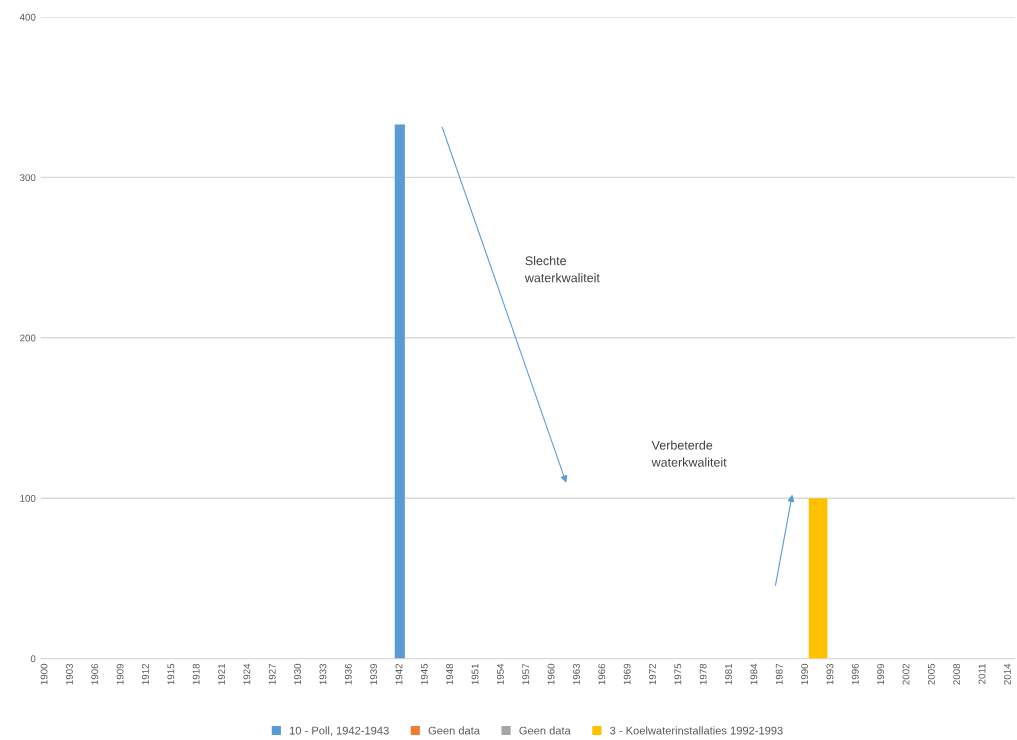 The height and width of the screenshot is (740, 1017). I want to click on x-tick-label: 2002, so click(906, 674).